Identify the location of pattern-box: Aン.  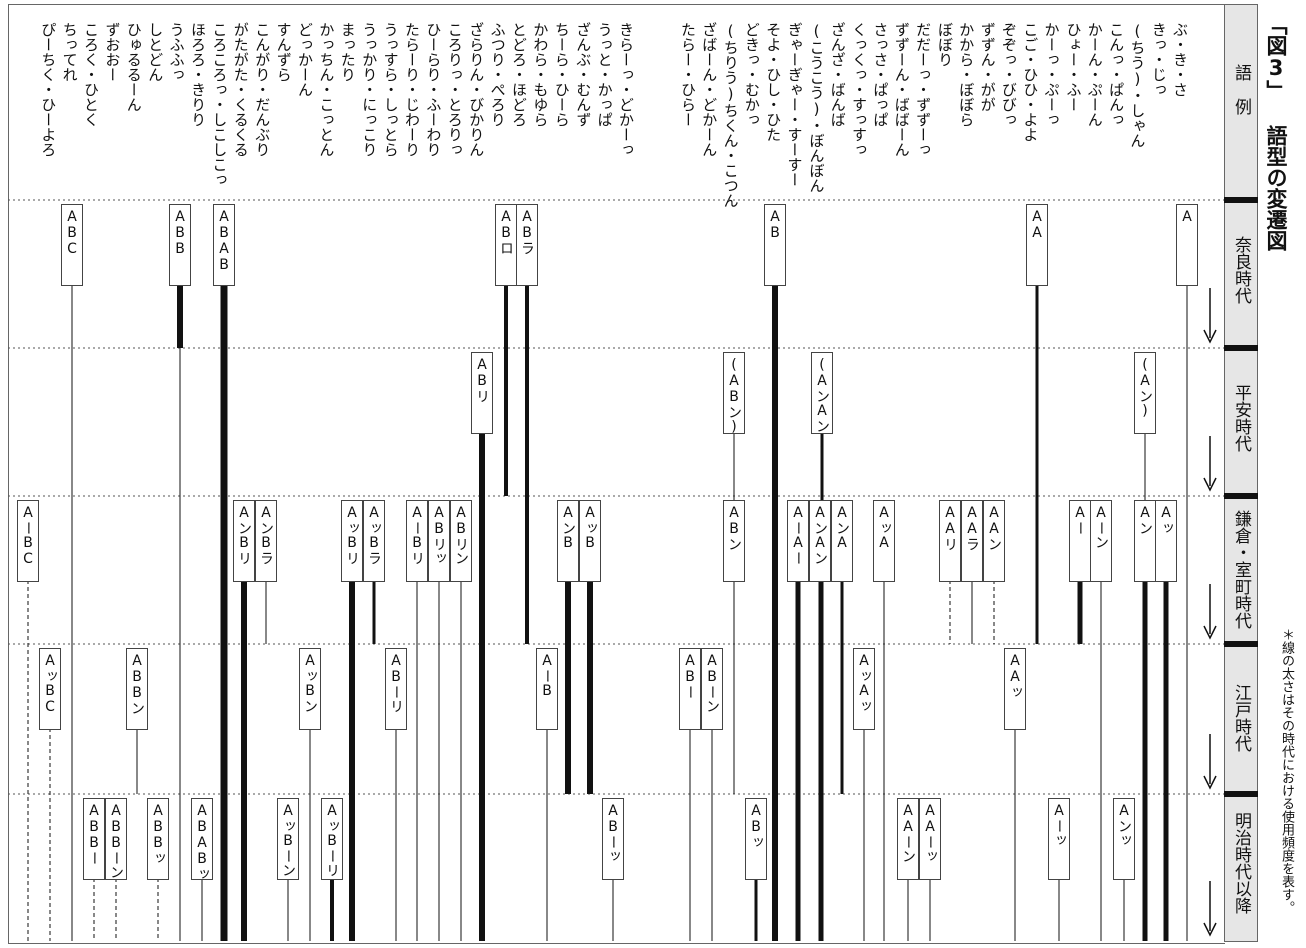
(1145, 541).